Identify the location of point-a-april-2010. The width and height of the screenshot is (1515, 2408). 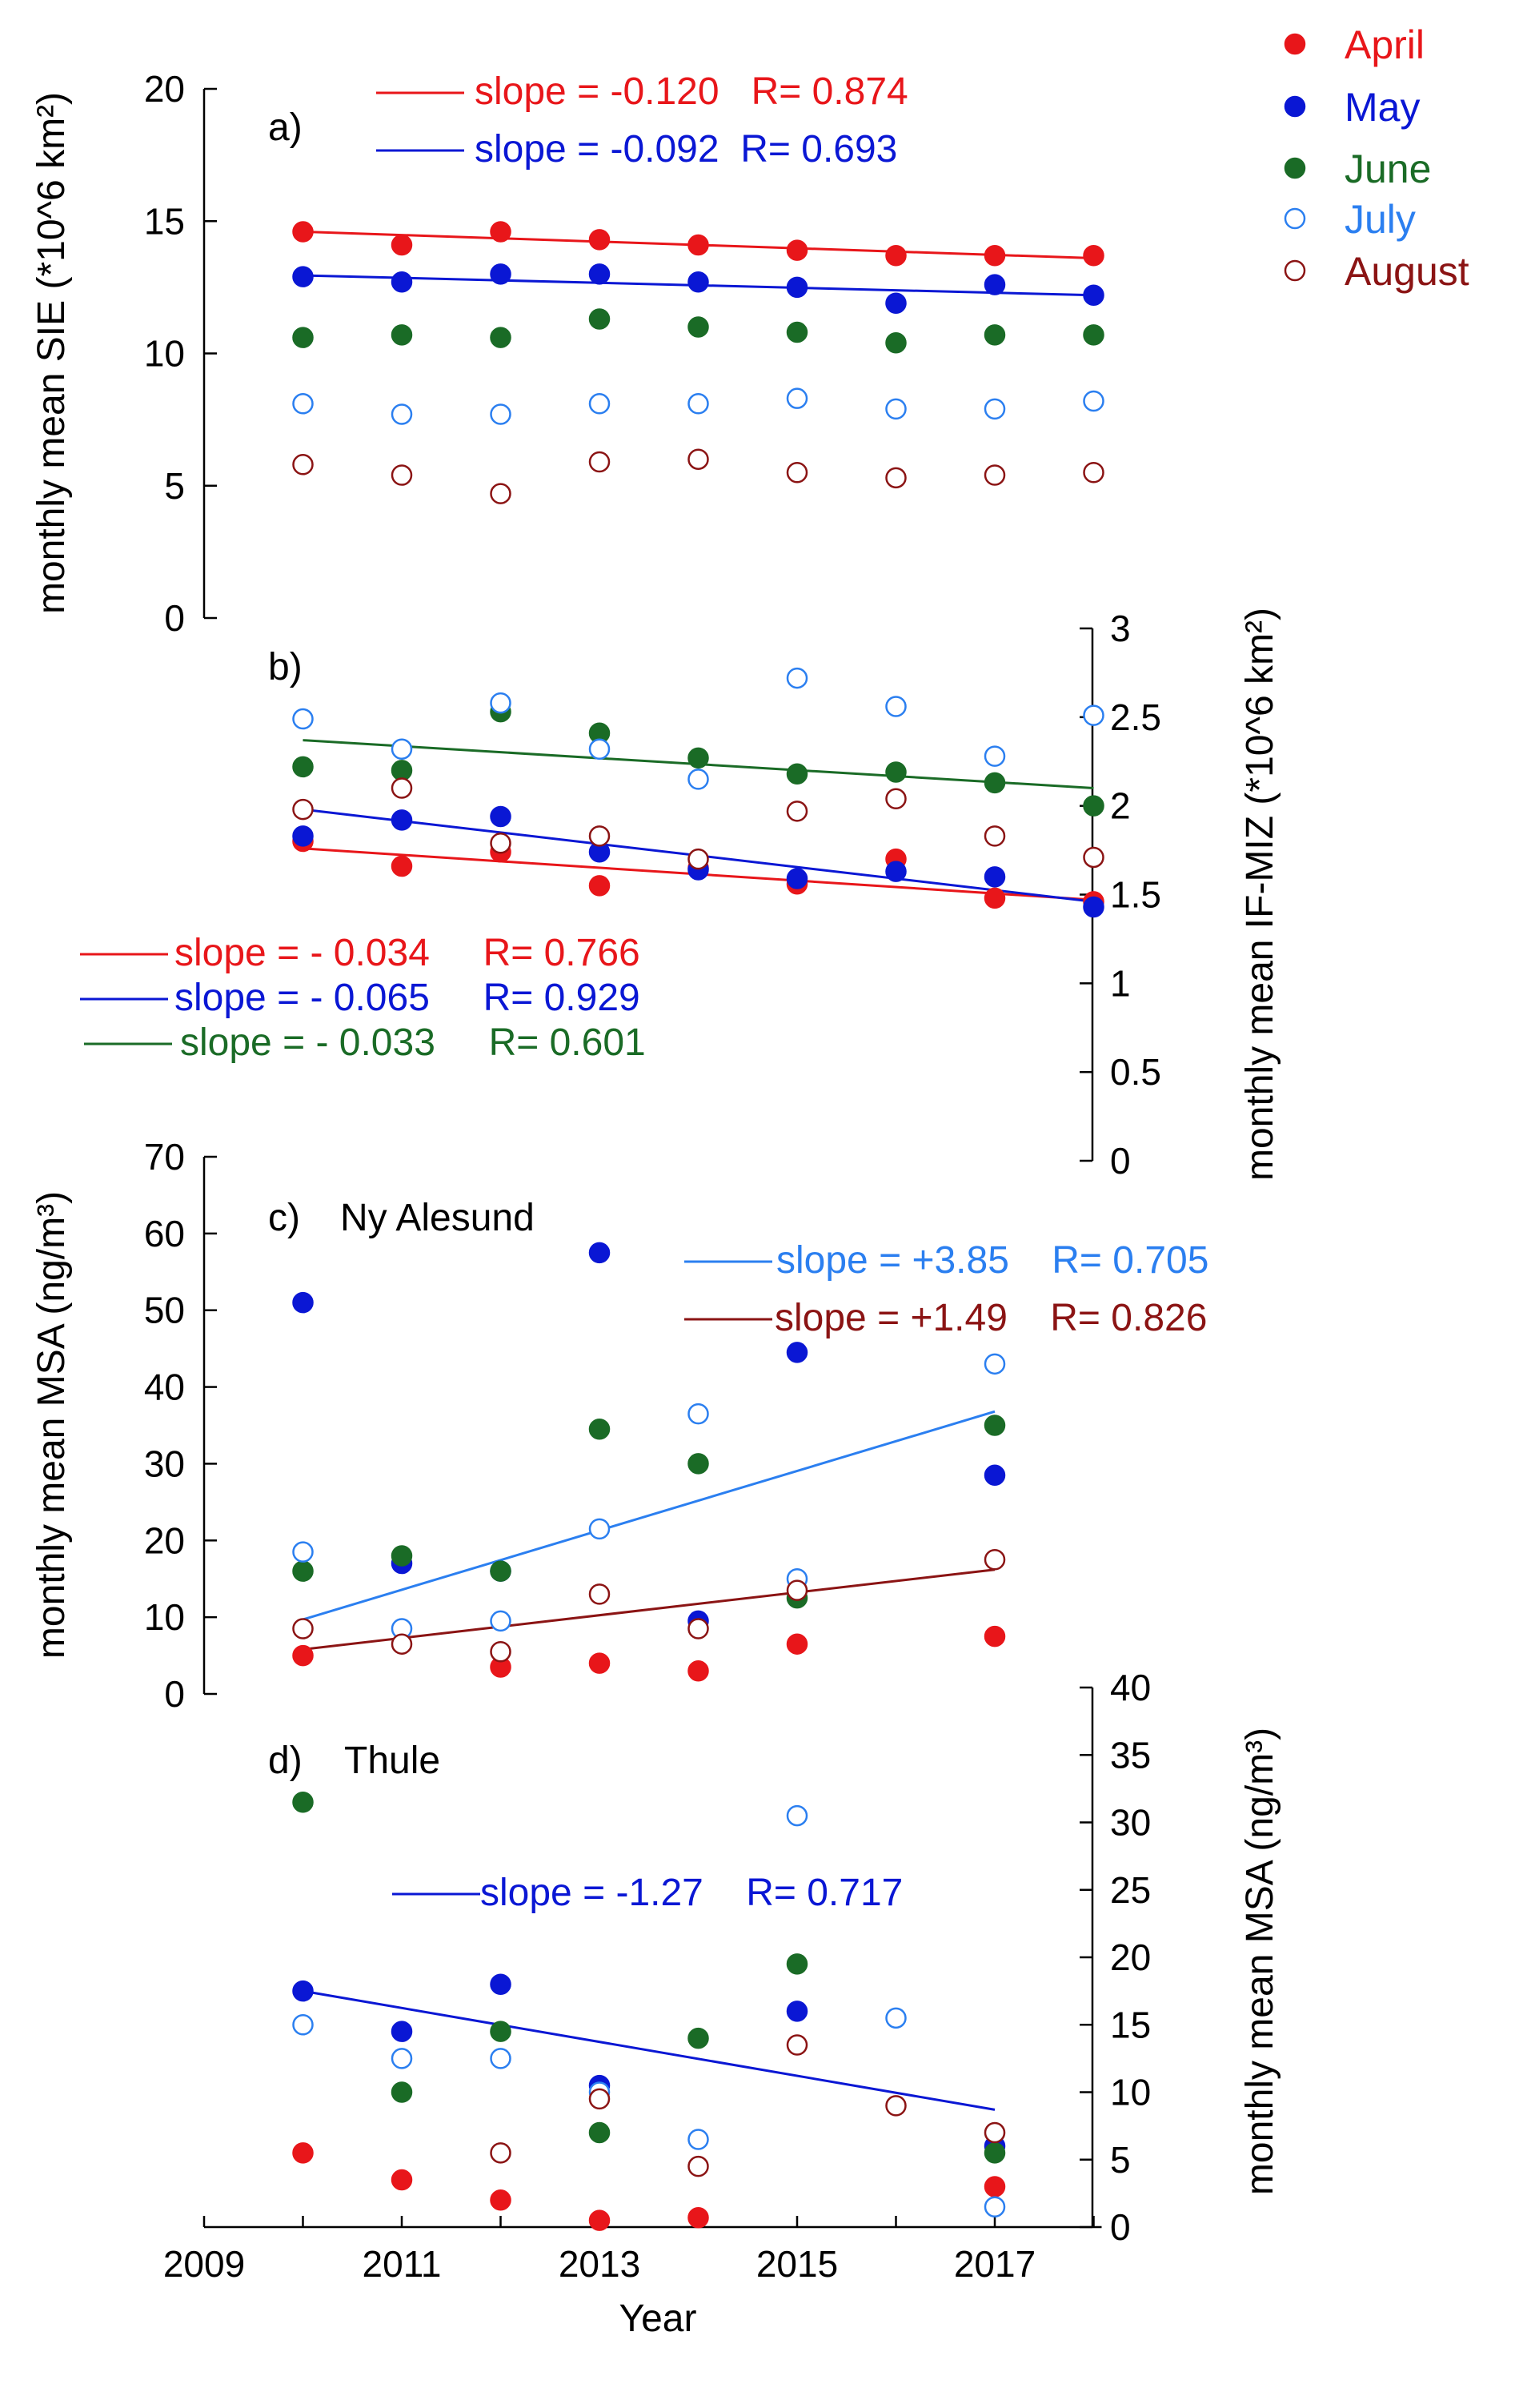
(303, 232).